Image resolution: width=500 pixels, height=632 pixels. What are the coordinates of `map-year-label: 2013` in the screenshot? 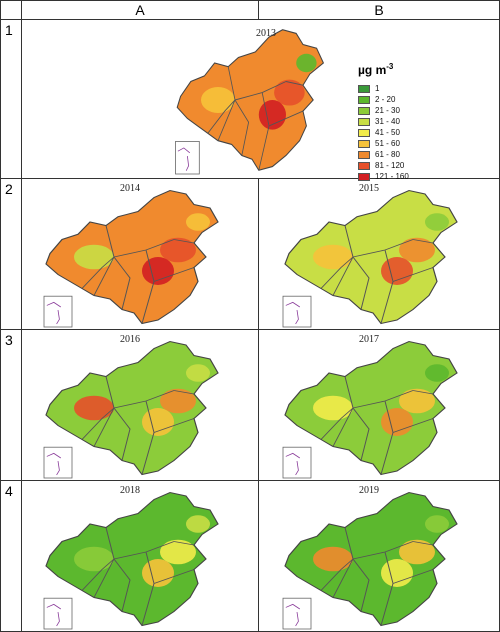 It's located at (266, 33).